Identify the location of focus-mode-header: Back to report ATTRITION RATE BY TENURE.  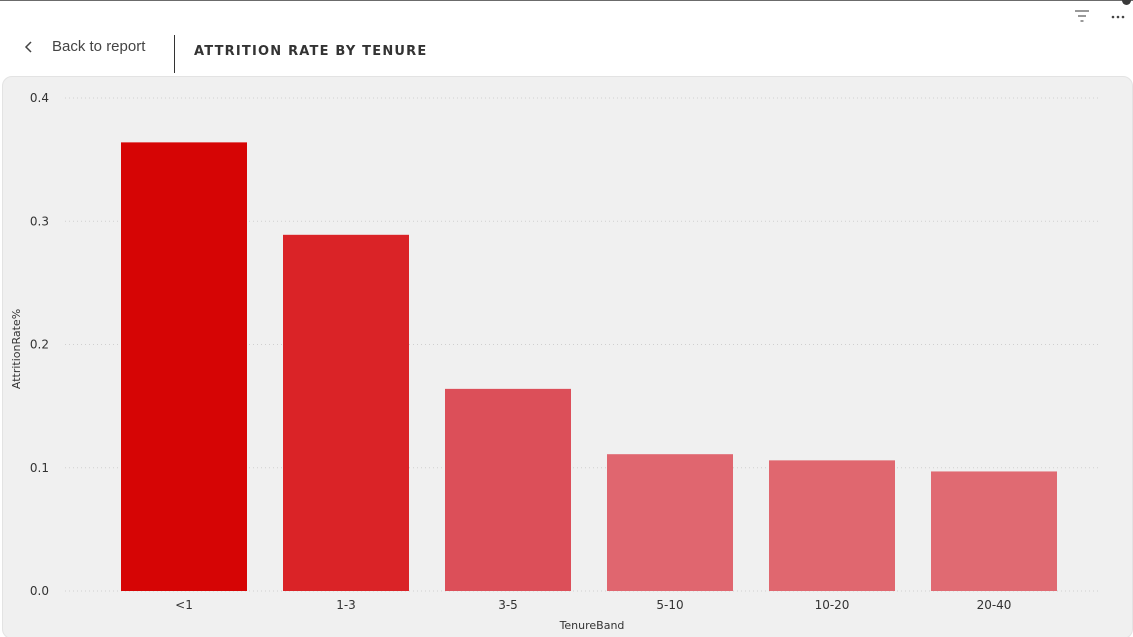
(566, 52).